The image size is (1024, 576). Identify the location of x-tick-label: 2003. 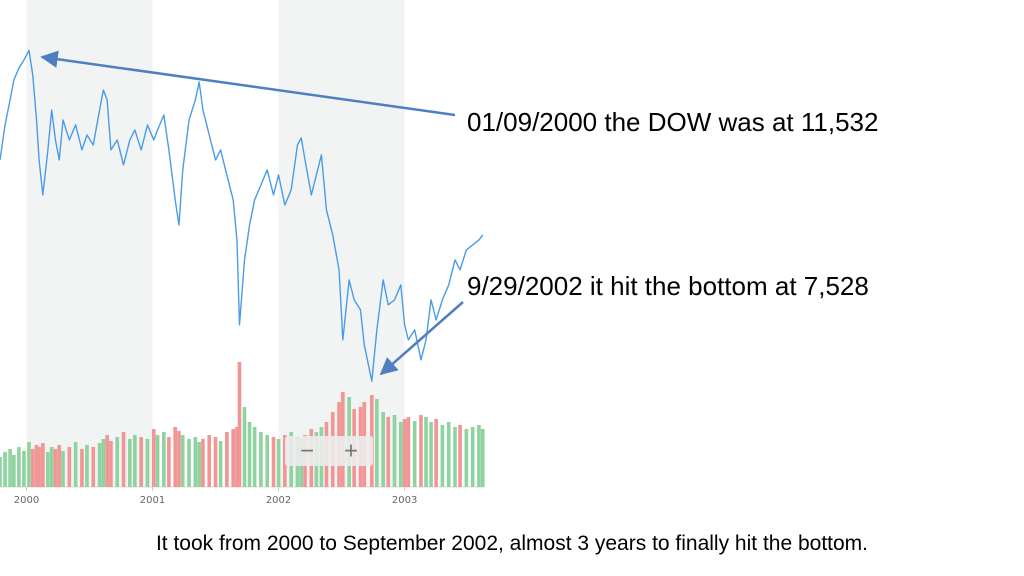
(404, 500).